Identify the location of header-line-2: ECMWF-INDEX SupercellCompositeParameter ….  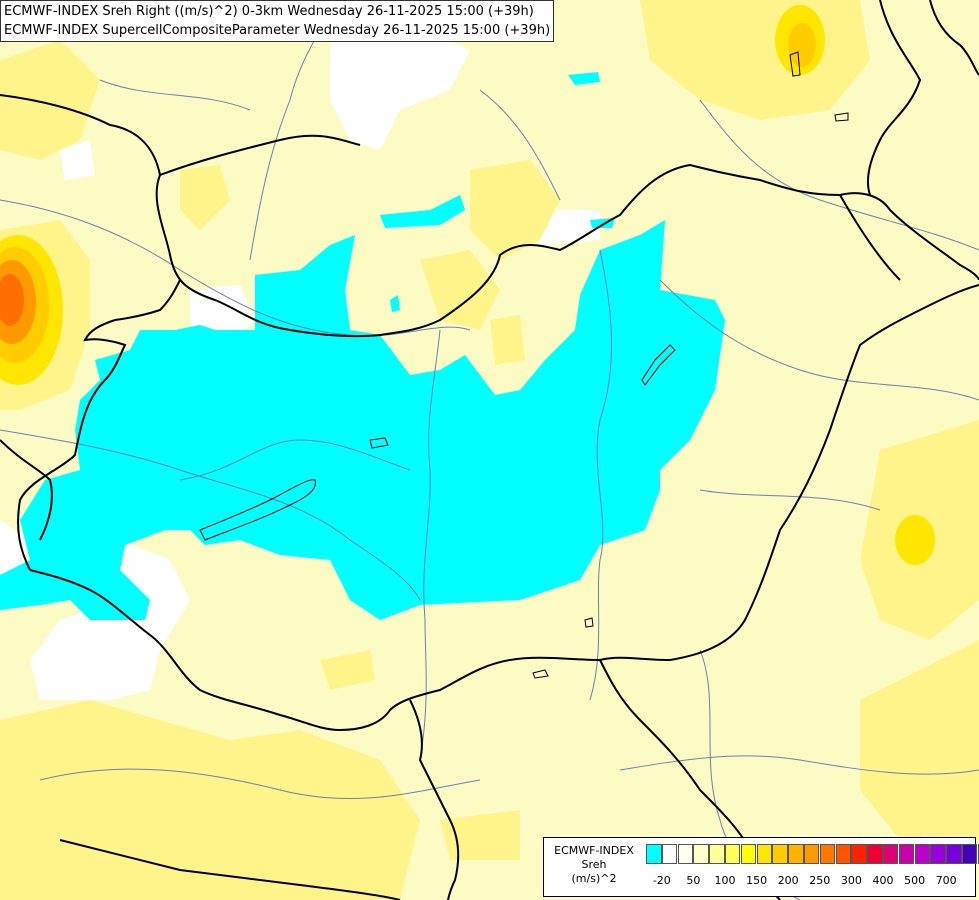
(277, 30).